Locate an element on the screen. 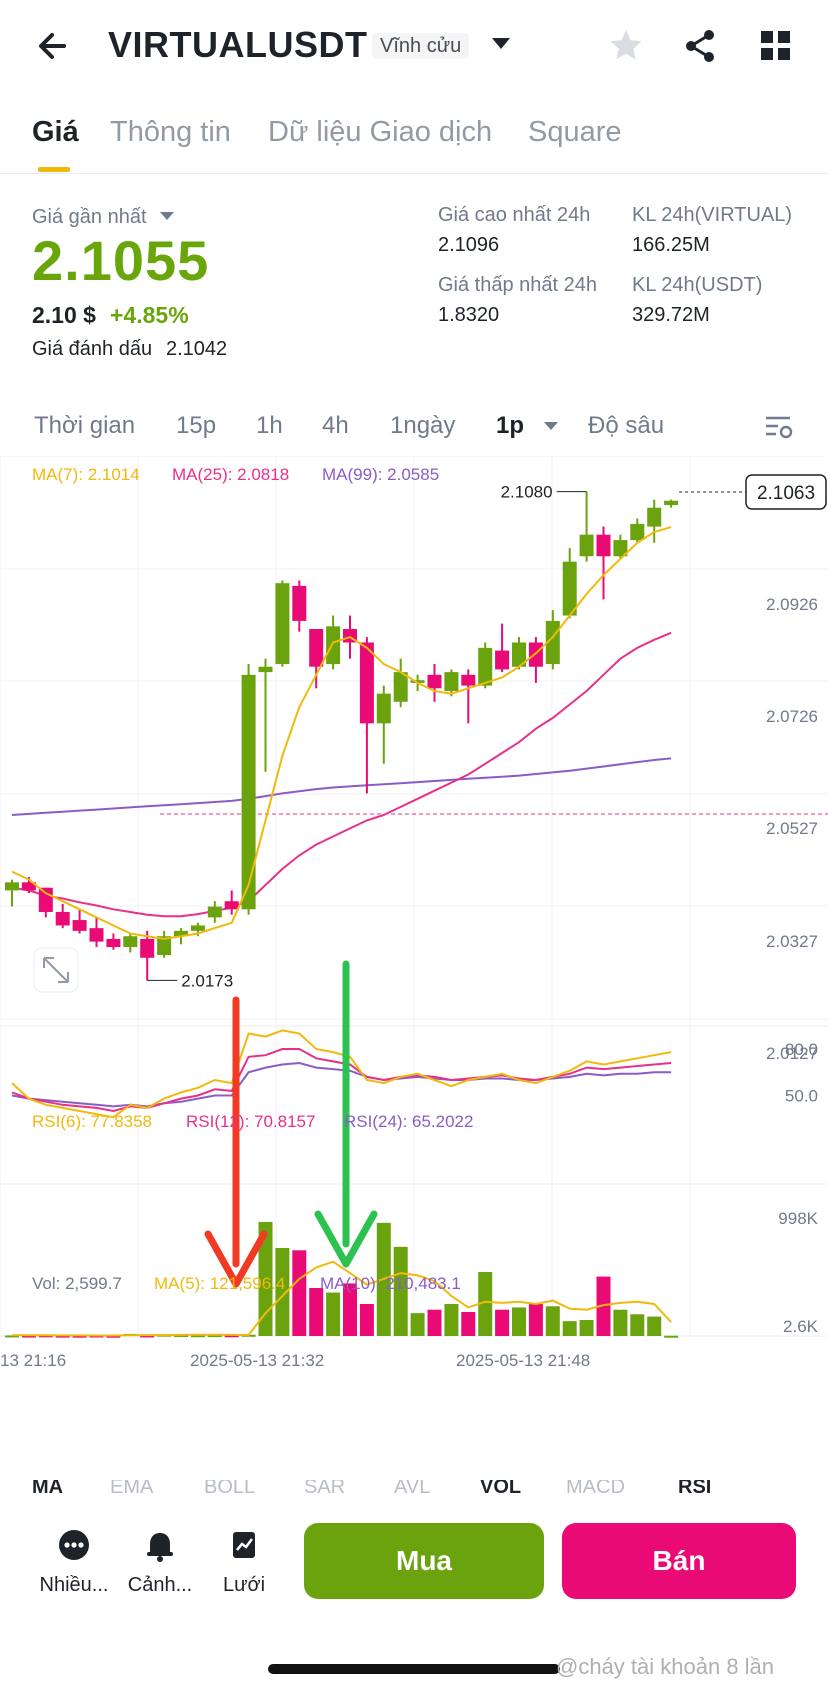  sell-button: Bán is located at coordinates (679, 1561).